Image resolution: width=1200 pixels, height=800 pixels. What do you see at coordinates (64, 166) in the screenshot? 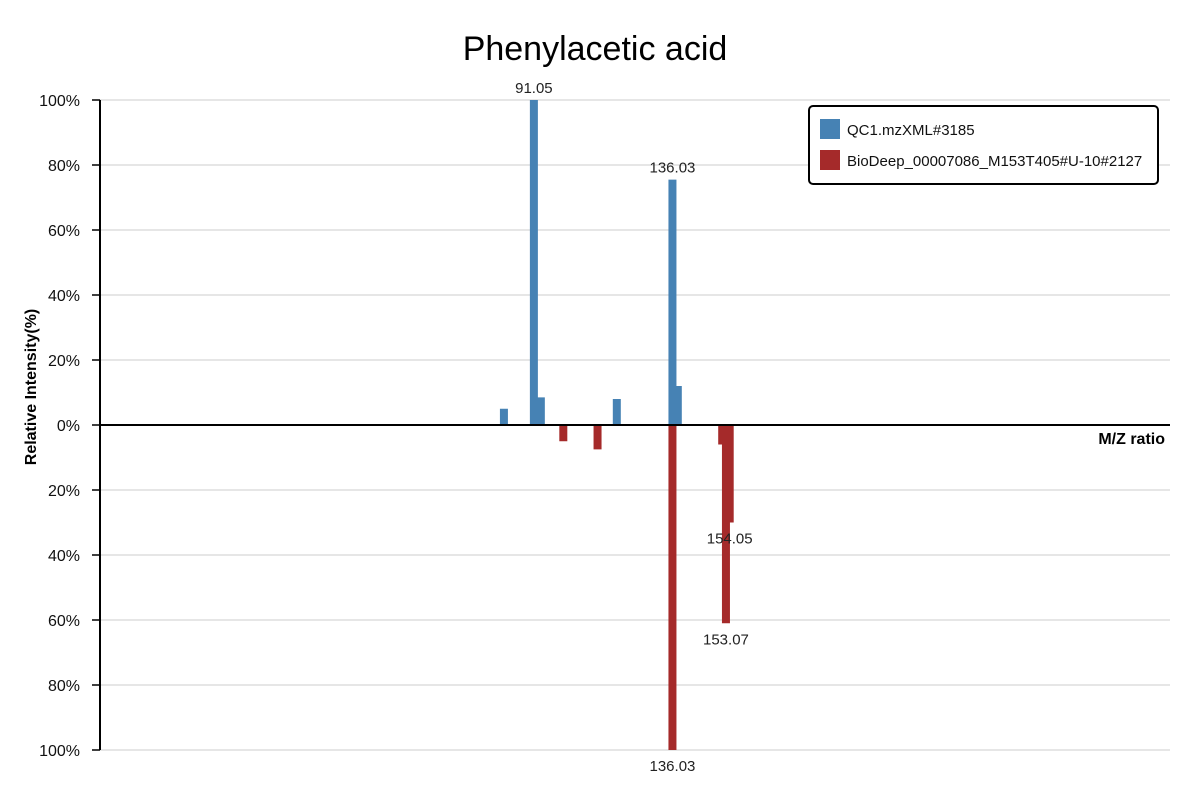
I see `y-tick-label-1: 80%` at bounding box center [64, 166].